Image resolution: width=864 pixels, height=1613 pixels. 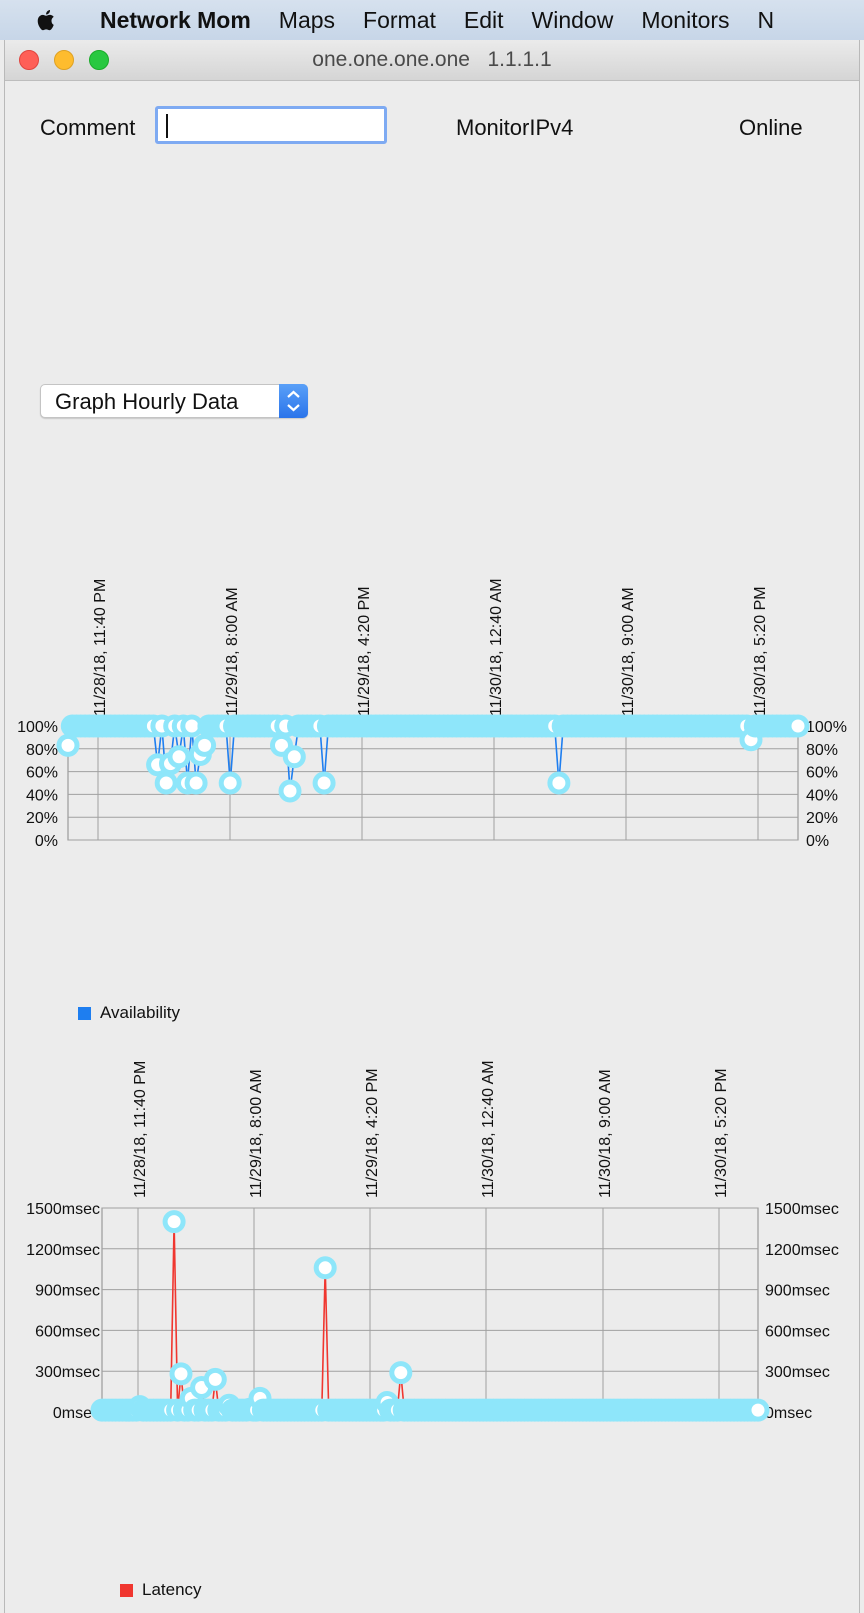 I want to click on latency-y-tick-right: 1200msec, so click(x=802, y=1250).